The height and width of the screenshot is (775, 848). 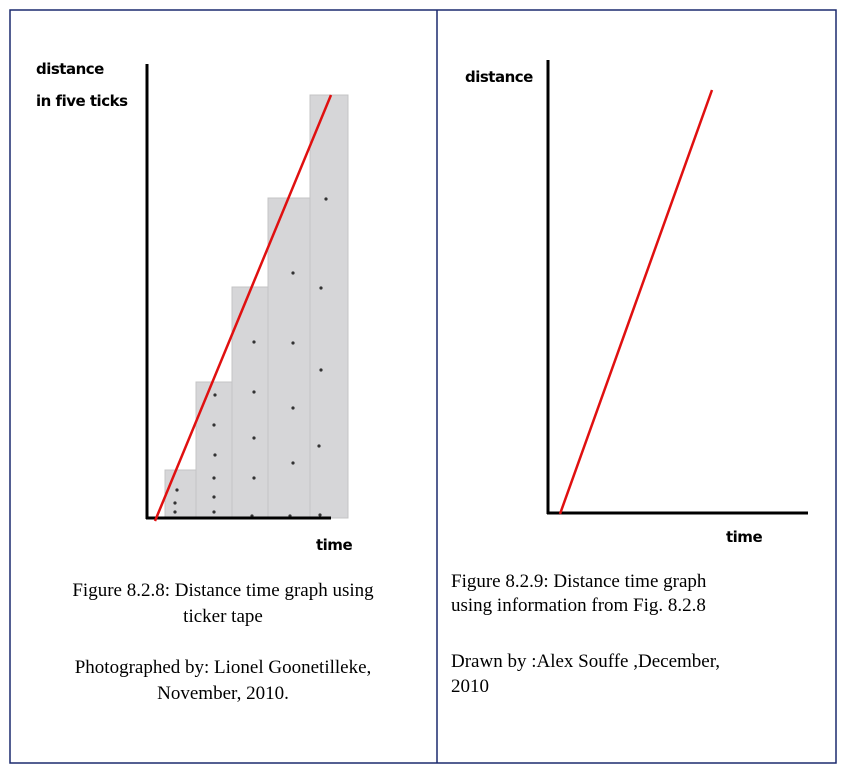 I want to click on caption: ticker tape, so click(x=223, y=616).